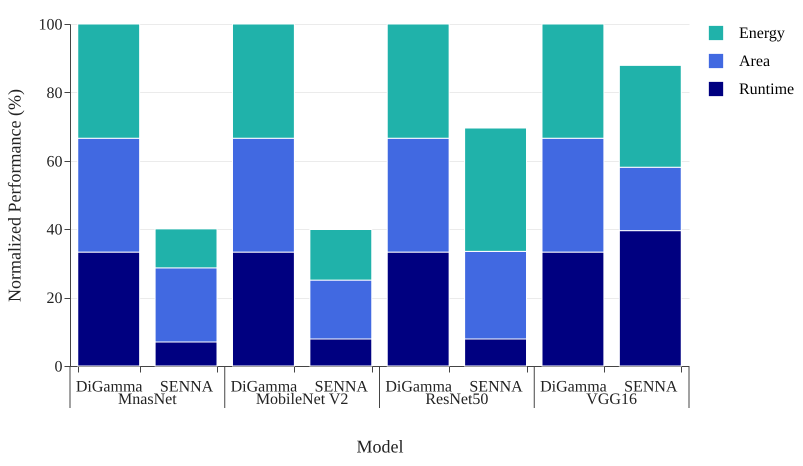 The image size is (803, 466). Describe the element at coordinates (754, 61) in the screenshot. I see `legend-label: Area` at that location.